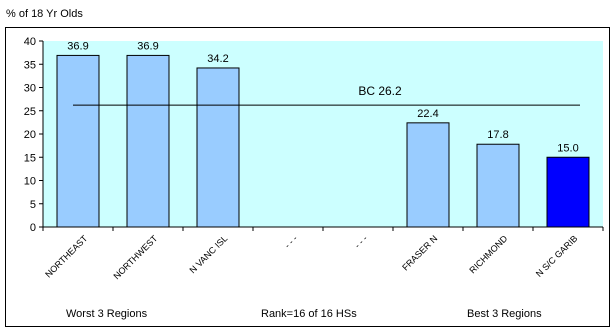 The image size is (615, 333). Describe the element at coordinates (33, 228) in the screenshot. I see `y-tick-label: 0` at that location.